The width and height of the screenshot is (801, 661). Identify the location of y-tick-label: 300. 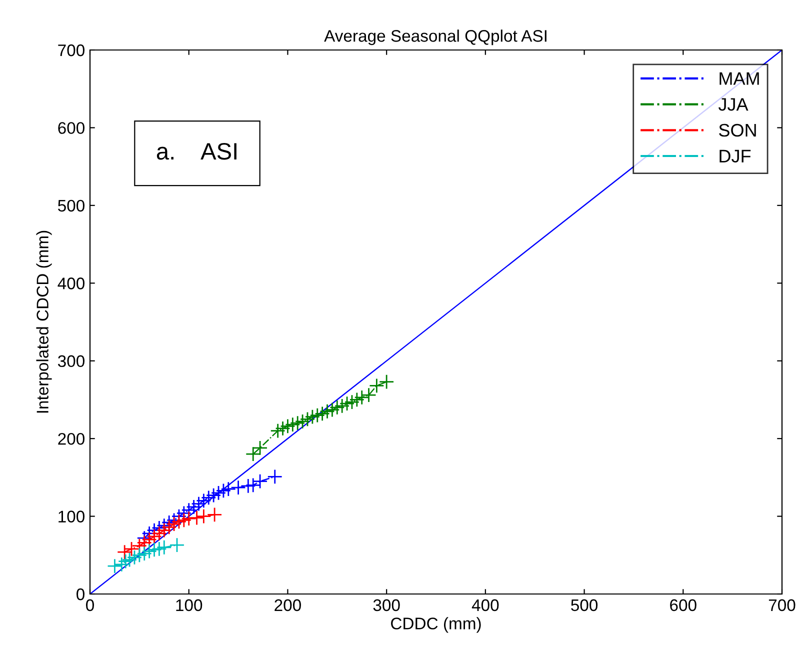
(71, 361).